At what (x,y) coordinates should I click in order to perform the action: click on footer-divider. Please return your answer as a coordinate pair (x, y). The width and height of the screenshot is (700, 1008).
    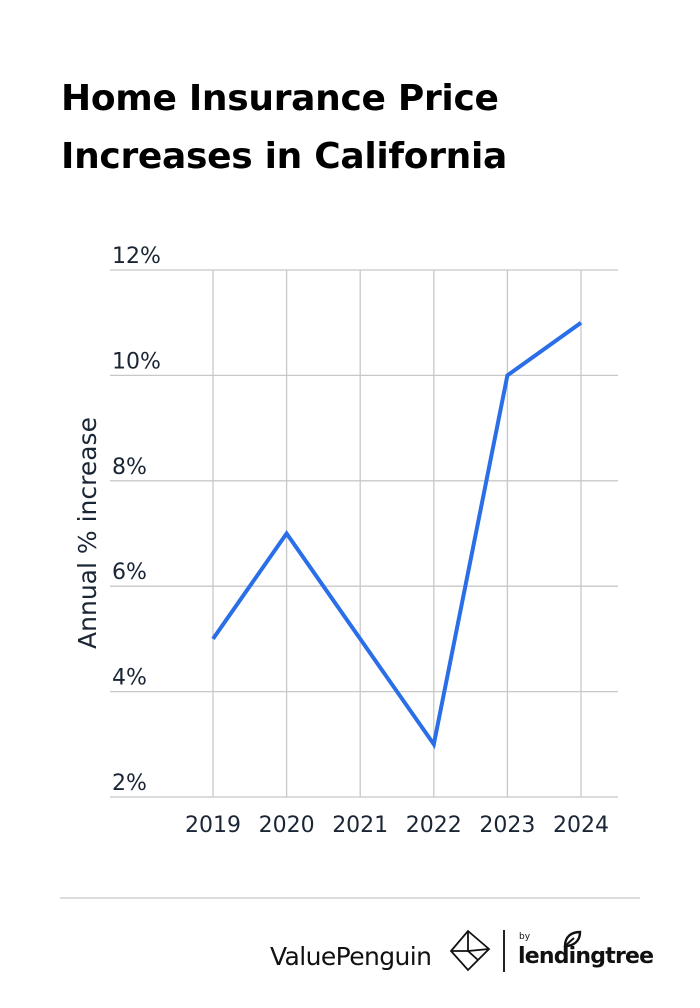
    Looking at the image, I should click on (350, 898).